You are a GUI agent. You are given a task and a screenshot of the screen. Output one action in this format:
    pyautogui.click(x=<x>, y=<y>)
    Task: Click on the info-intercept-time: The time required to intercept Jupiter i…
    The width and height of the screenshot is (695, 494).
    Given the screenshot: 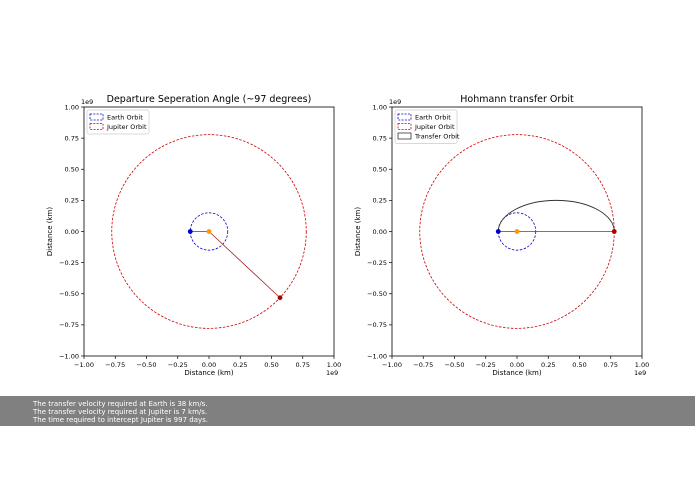 What is the action you would take?
    pyautogui.click(x=121, y=420)
    